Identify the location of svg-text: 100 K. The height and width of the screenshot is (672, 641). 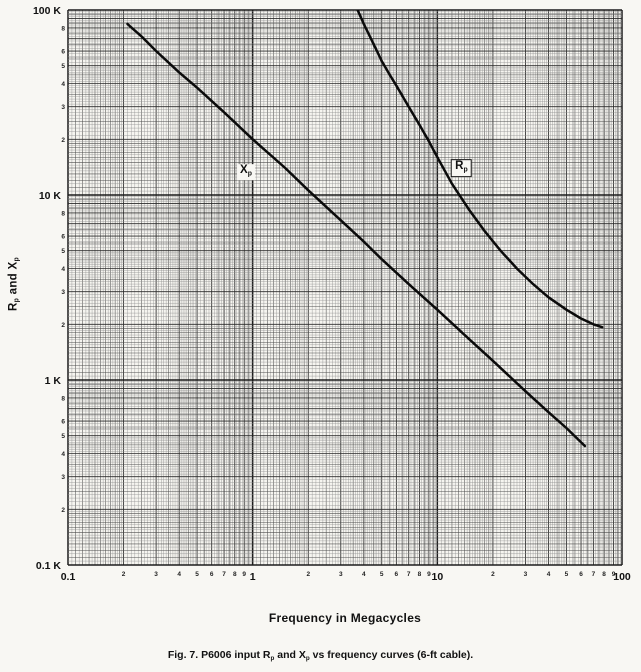
(47, 11).